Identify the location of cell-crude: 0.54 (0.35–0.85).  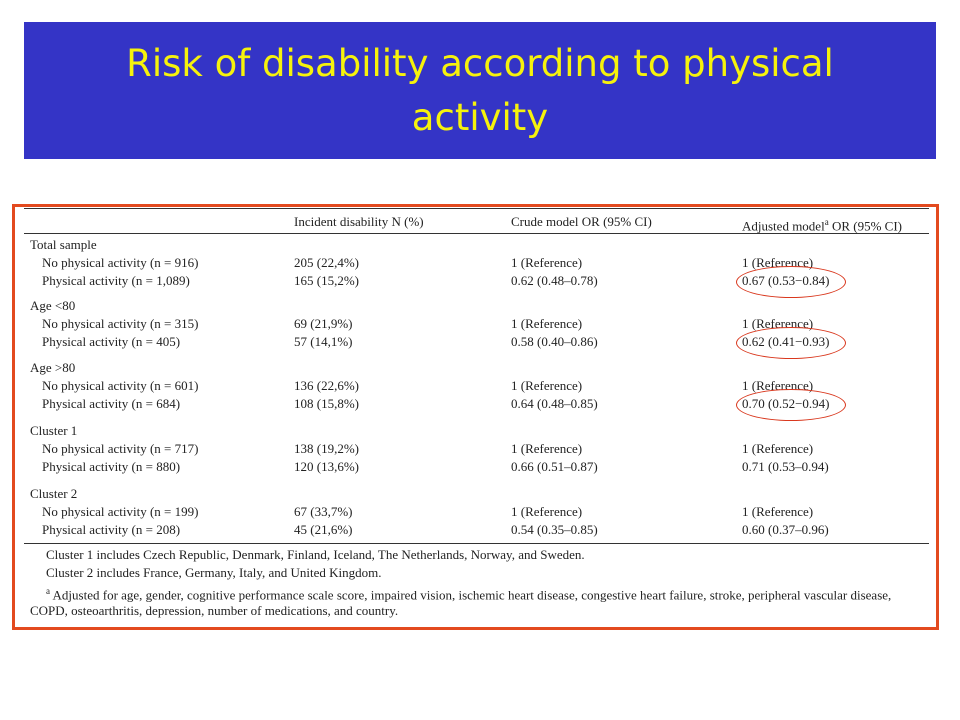
(554, 529).